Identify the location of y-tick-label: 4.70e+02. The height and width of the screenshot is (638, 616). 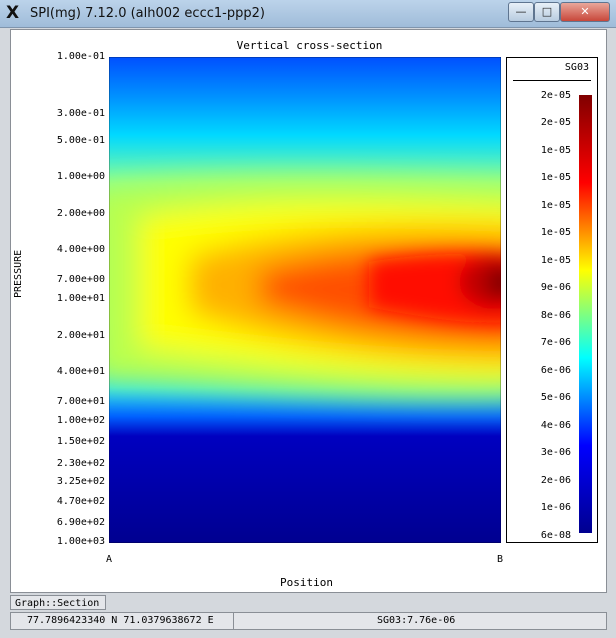
(80, 501).